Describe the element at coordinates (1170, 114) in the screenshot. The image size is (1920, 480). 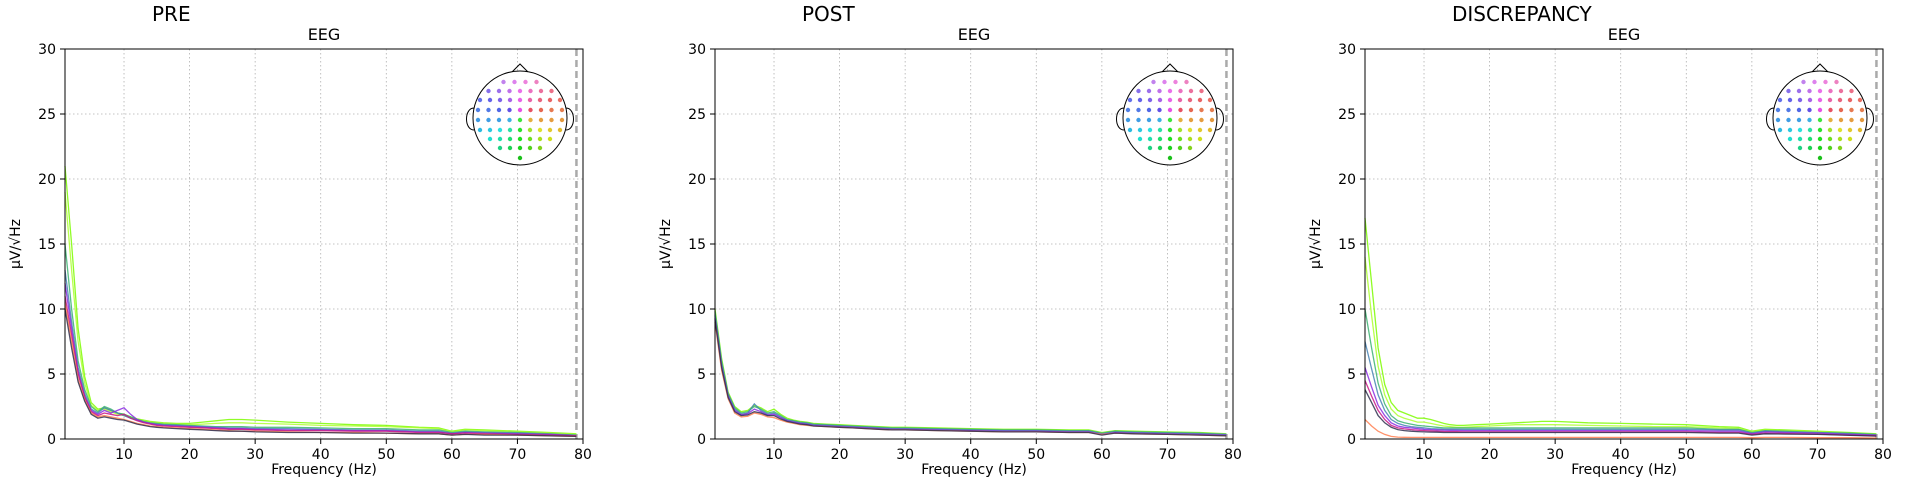
I see `sensor-layout-inset` at that location.